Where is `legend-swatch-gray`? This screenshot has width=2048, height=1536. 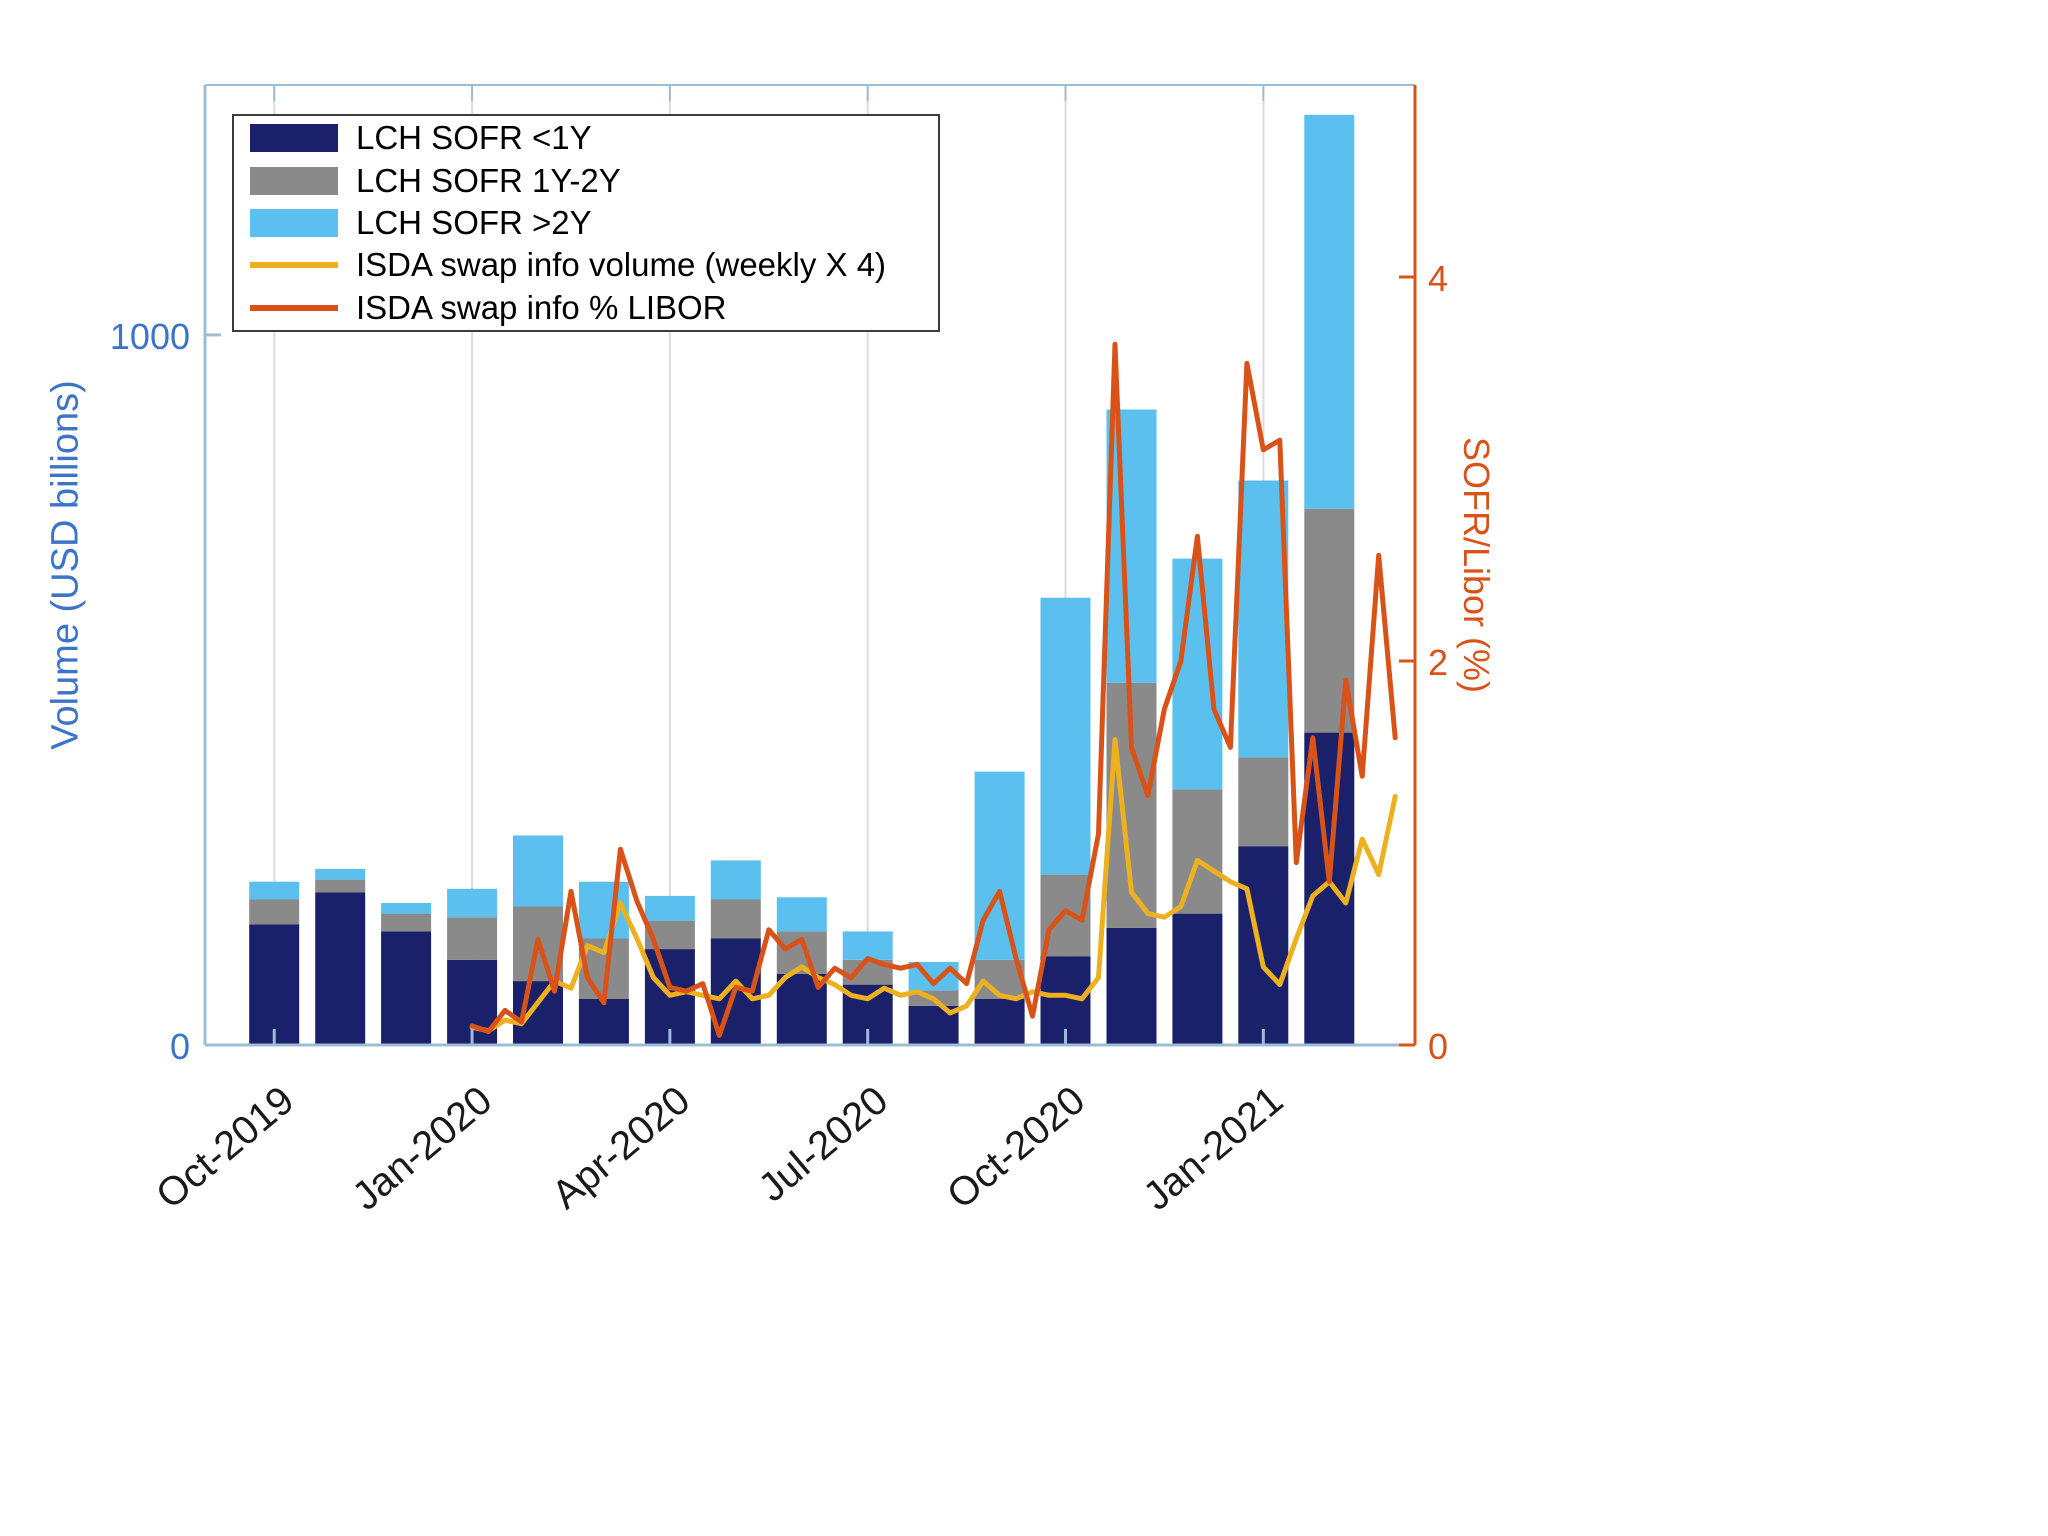
legend-swatch-gray is located at coordinates (294, 180).